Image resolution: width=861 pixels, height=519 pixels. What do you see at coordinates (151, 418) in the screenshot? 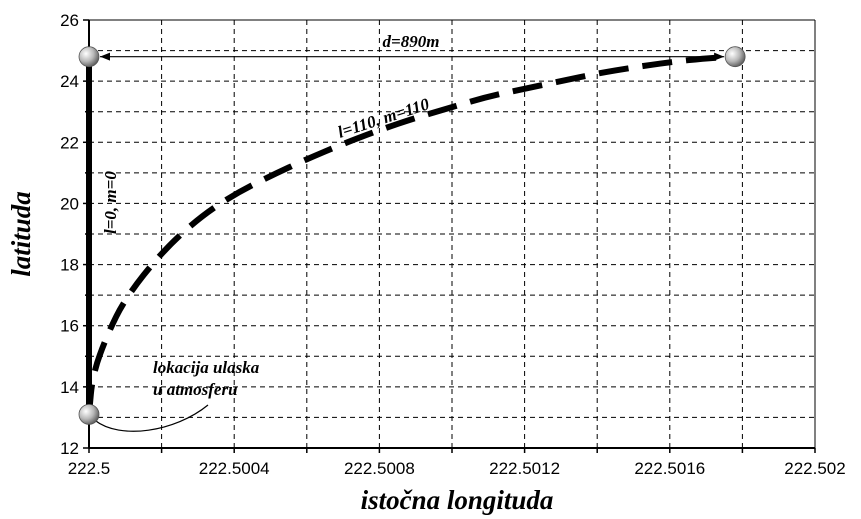
I see `entry-leader-line` at bounding box center [151, 418].